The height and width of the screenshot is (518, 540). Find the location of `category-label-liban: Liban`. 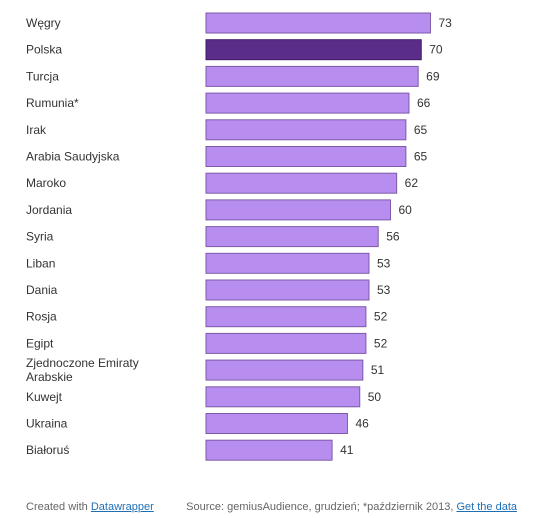

category-label-liban: Liban is located at coordinates (40, 263).